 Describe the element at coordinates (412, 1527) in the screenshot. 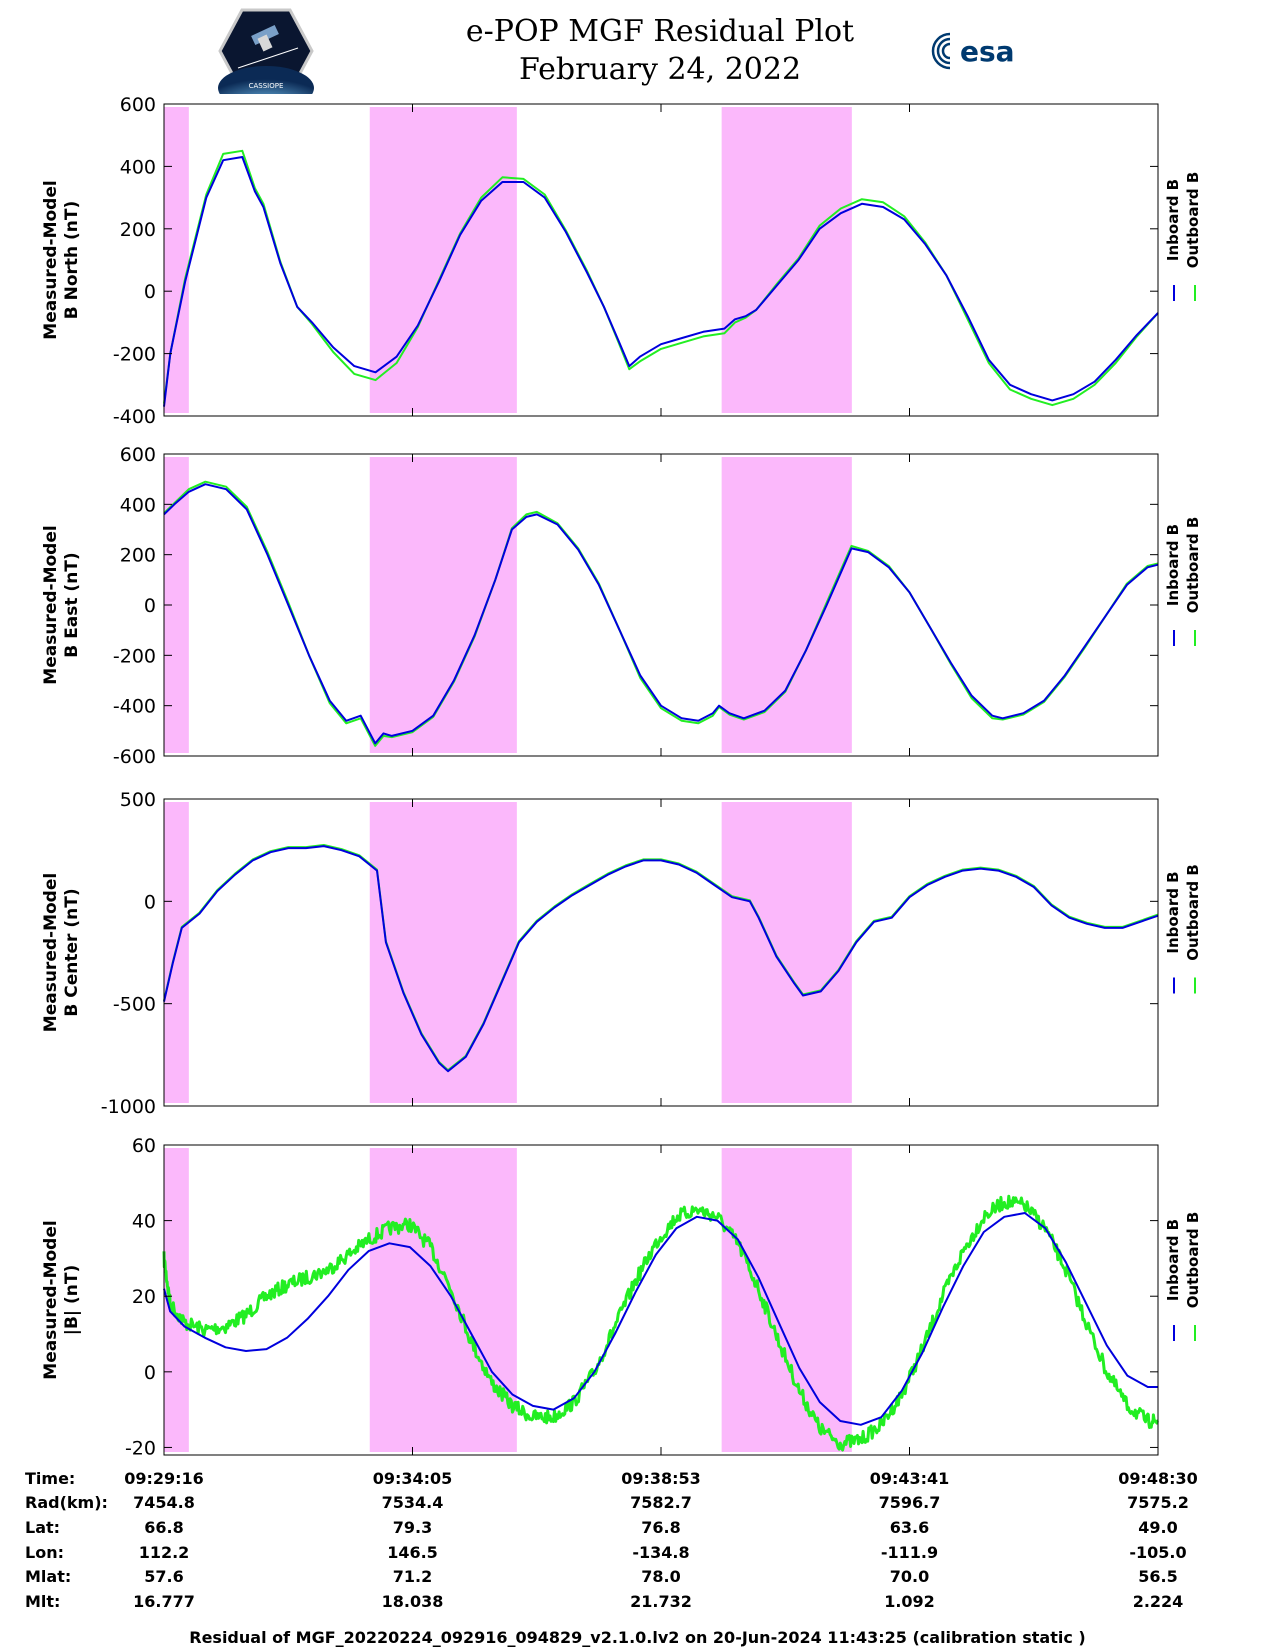

I see `info-value: 79.3` at that location.